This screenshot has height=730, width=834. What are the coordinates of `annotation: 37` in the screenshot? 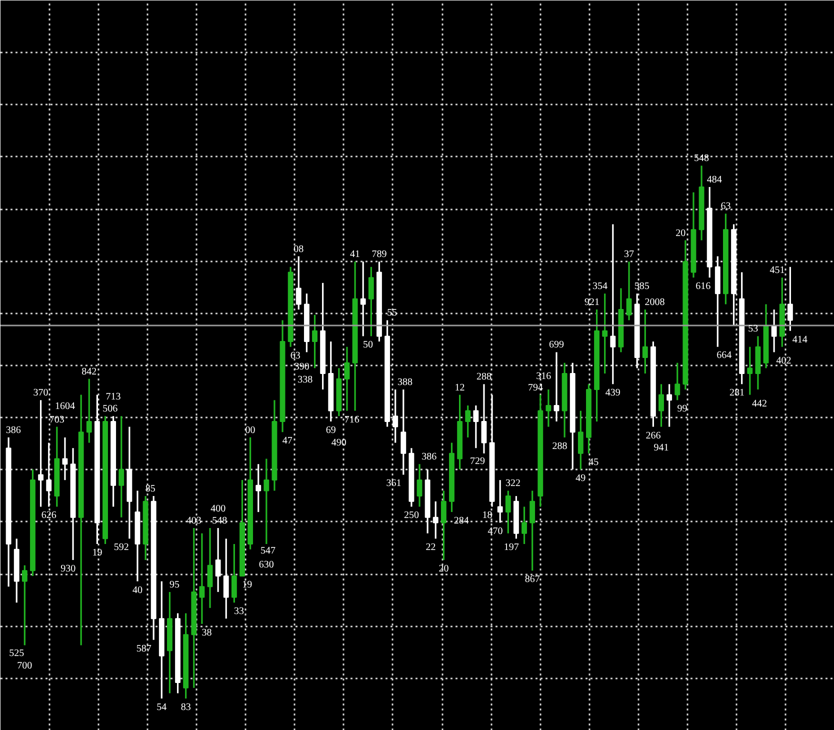 It's located at (629, 254).